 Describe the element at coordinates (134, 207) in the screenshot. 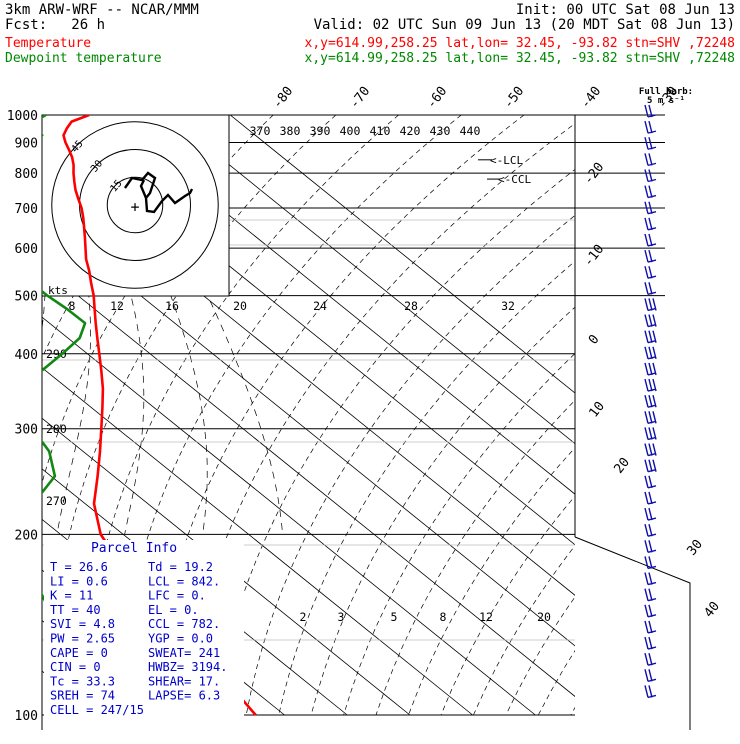

I see `storm-motion-marker: +` at that location.